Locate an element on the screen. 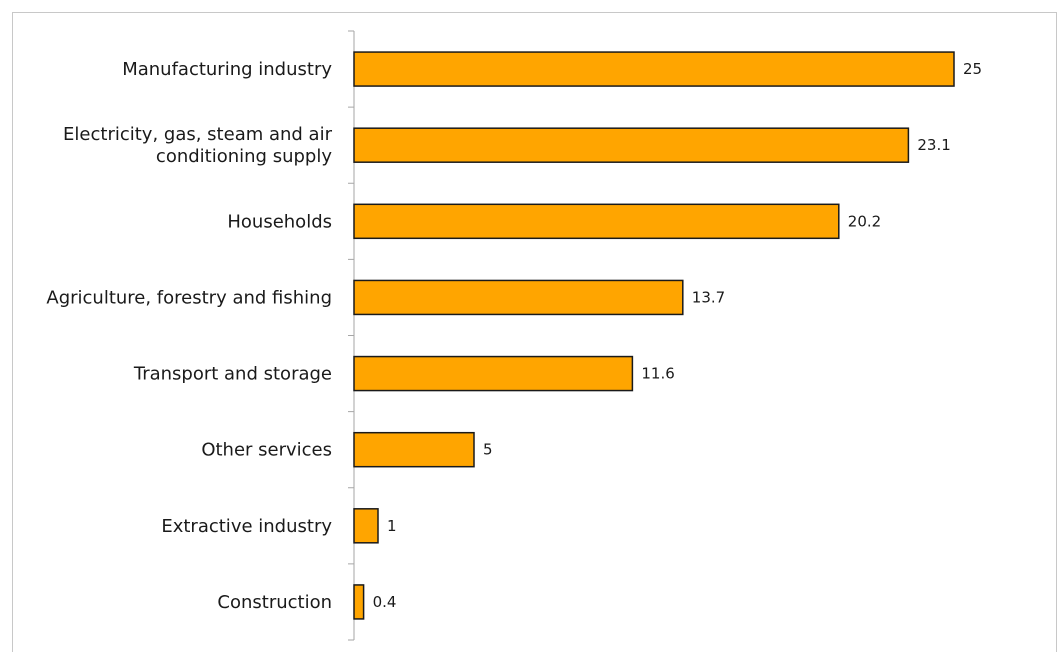  category-label-line: Transport and storage is located at coordinates (232, 374).